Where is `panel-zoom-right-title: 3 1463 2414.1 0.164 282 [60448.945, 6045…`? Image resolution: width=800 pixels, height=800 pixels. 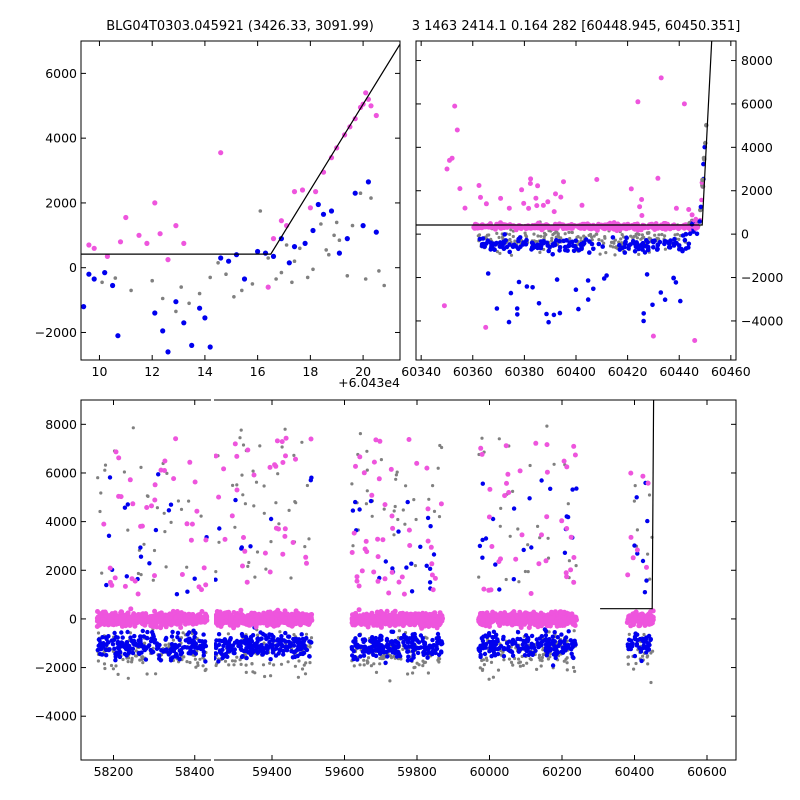
panel-zoom-right-title: 3 1463 2414.1 0.164 282 [60448.945, 6045… is located at coordinates (576, 26).